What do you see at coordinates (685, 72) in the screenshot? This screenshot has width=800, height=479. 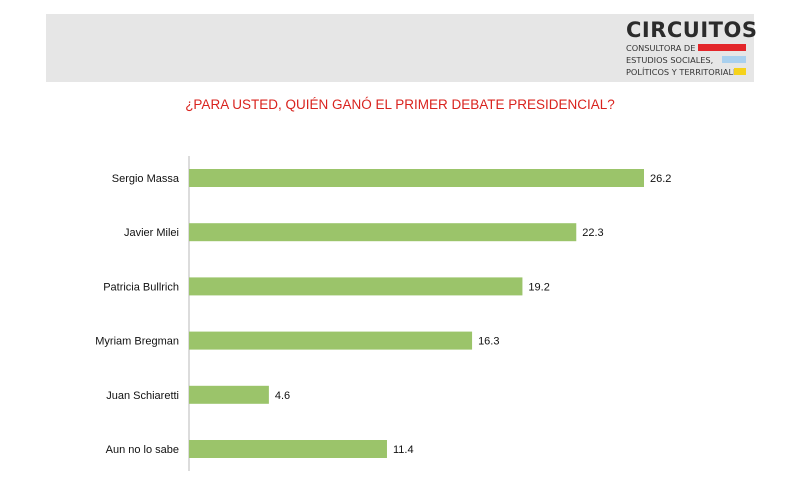 I see `logo-line-3: POLÍTICOS Y TERRITORIALES` at bounding box center [685, 72].